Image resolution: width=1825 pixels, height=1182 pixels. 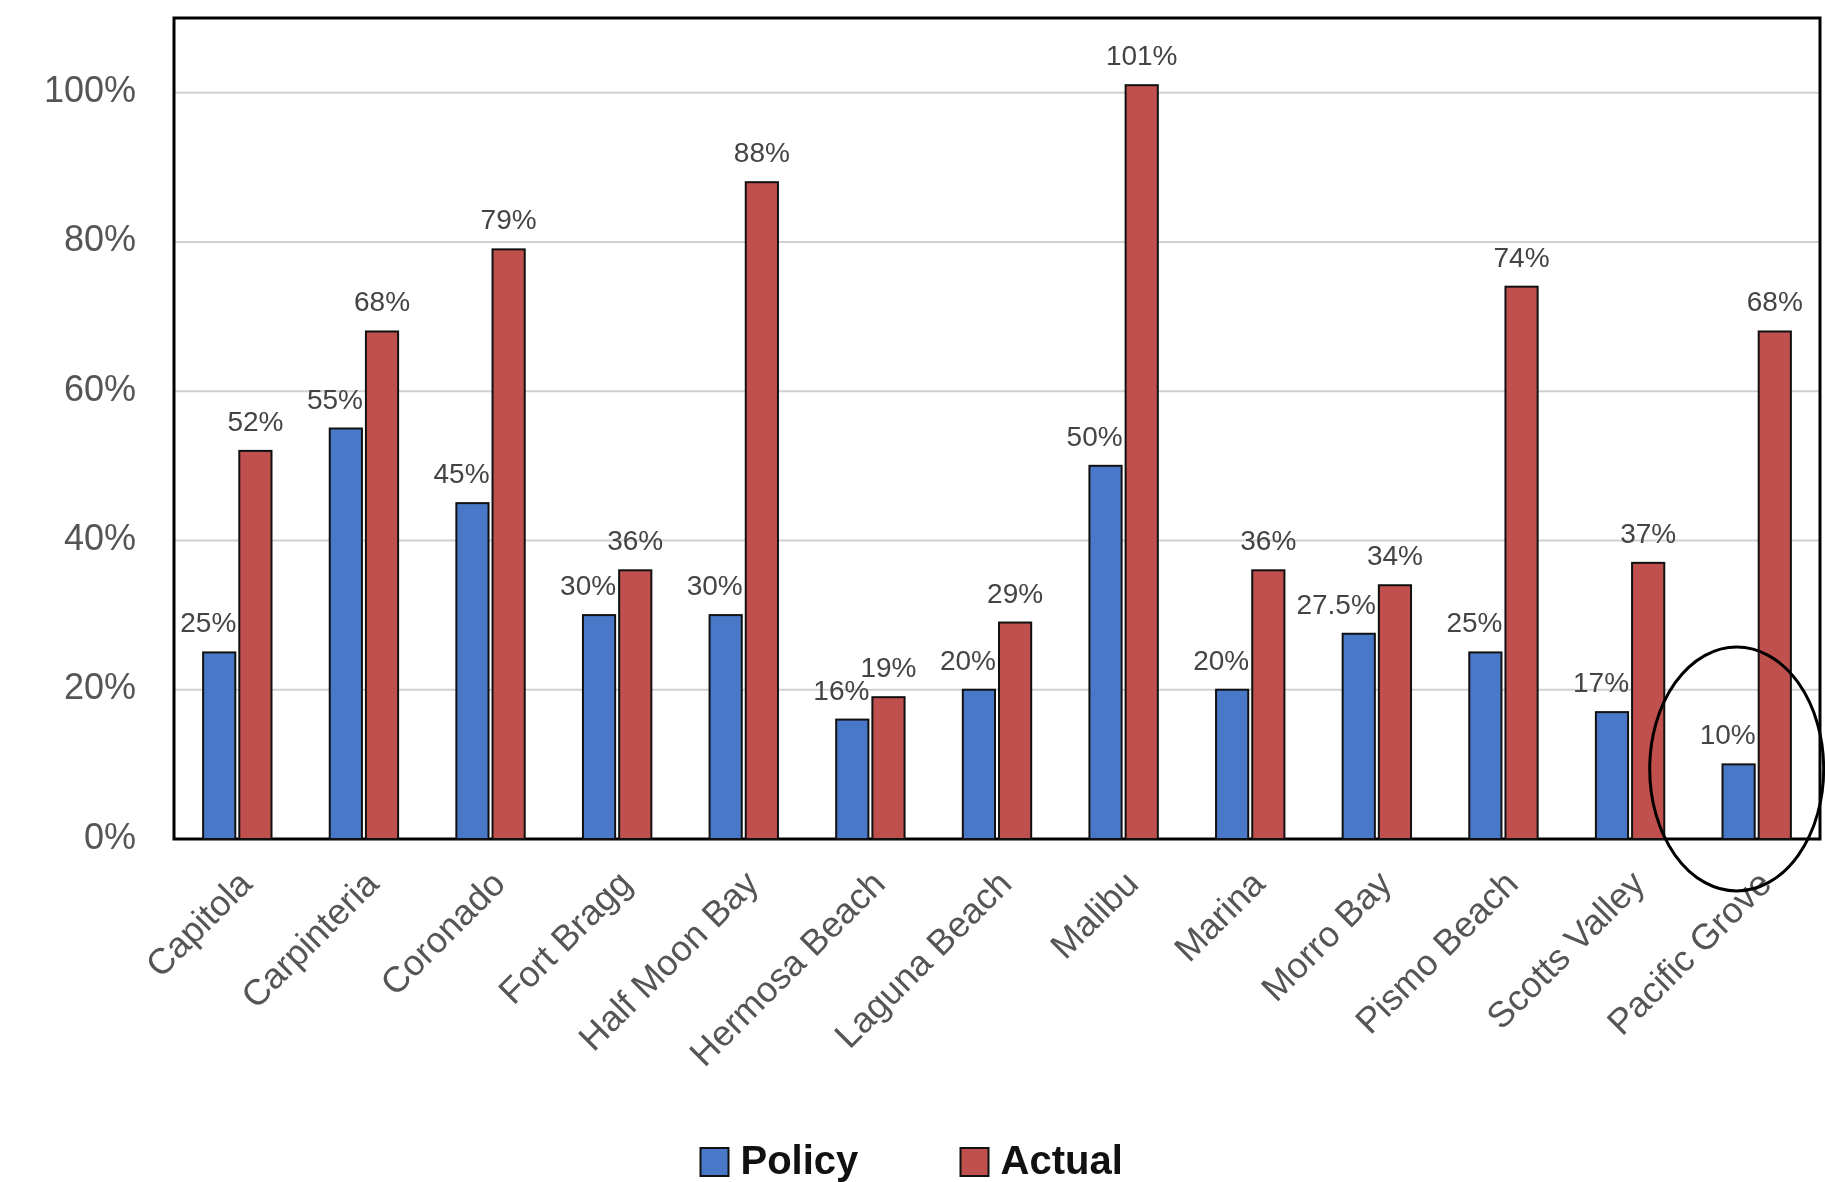 What do you see at coordinates (99, 388) in the screenshot?
I see `y-tick-label: 60%` at bounding box center [99, 388].